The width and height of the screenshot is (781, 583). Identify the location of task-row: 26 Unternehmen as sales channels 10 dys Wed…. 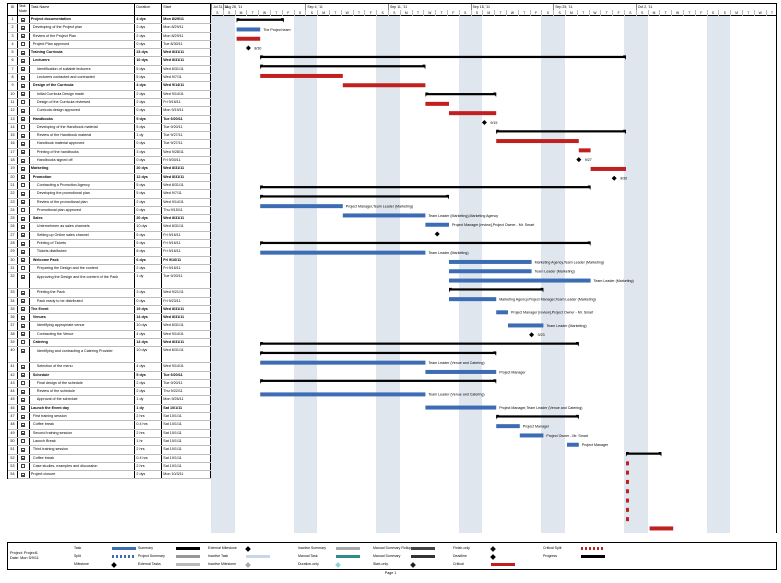
(109, 227).